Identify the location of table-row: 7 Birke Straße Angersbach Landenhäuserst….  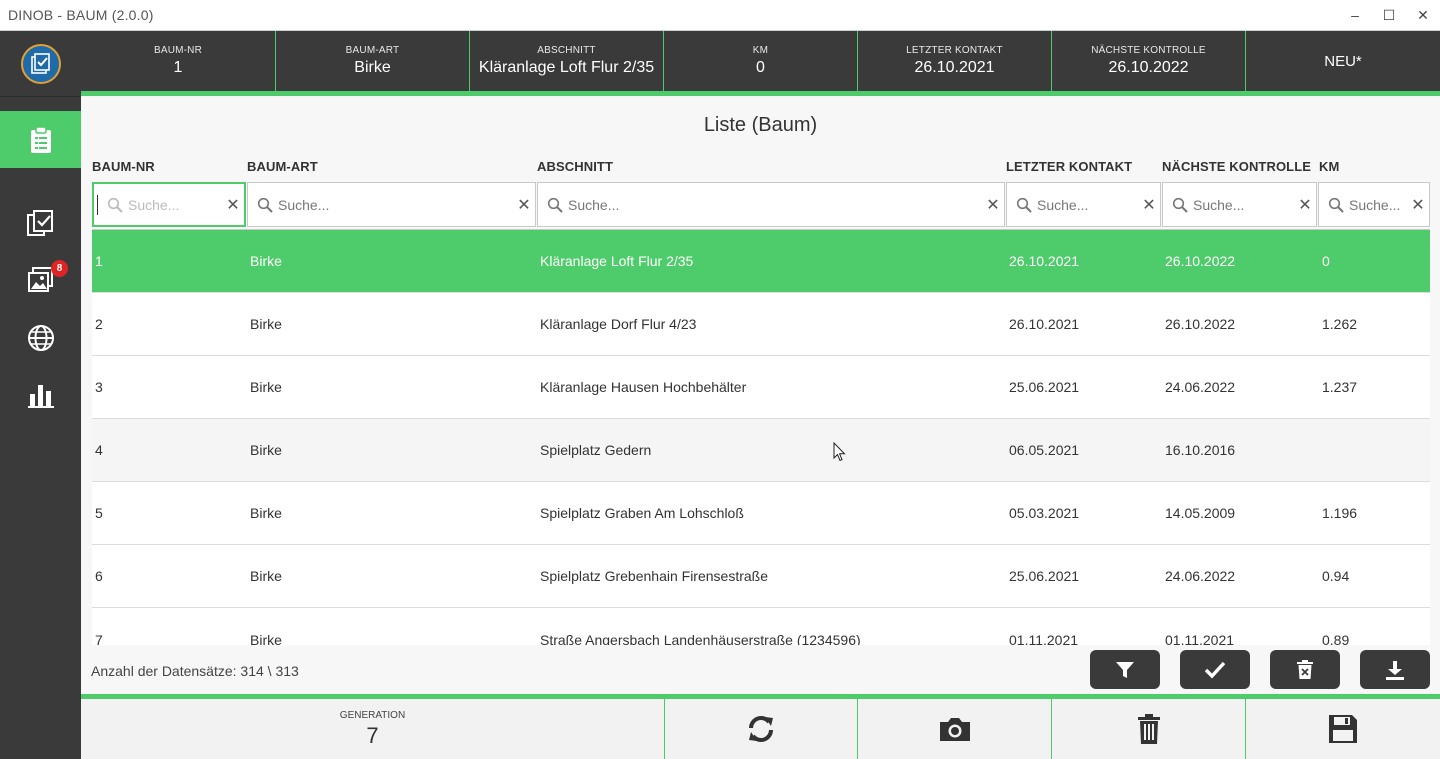
(761, 626).